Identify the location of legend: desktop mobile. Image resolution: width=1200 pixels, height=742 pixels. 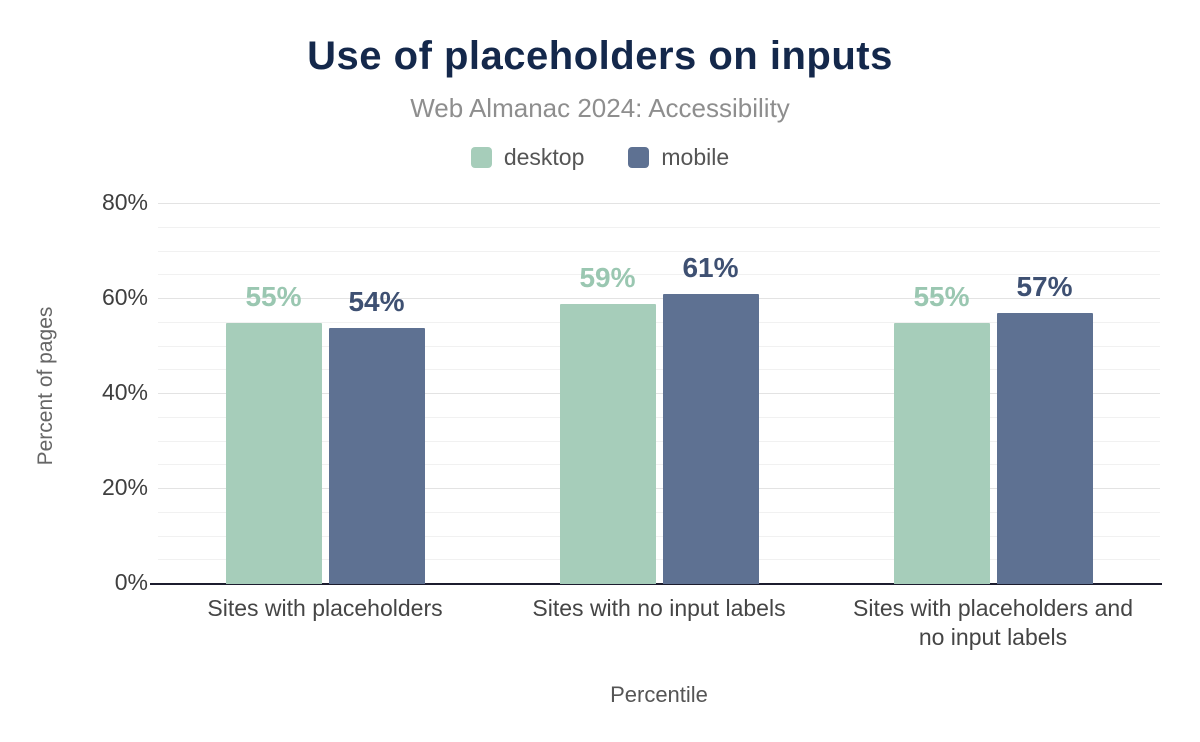
(600, 157).